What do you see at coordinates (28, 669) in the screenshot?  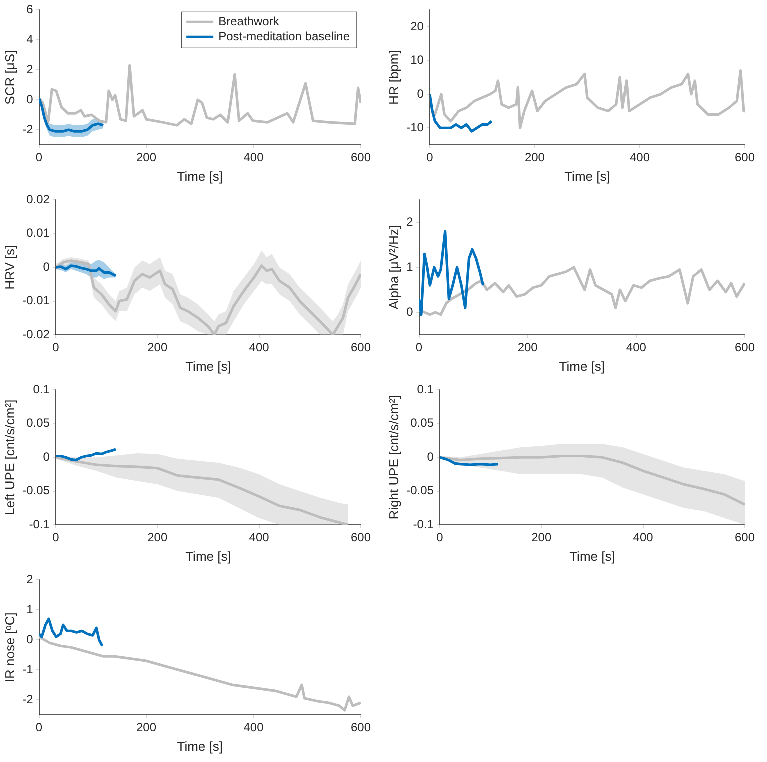 I see `y-tick-label: -1` at bounding box center [28, 669].